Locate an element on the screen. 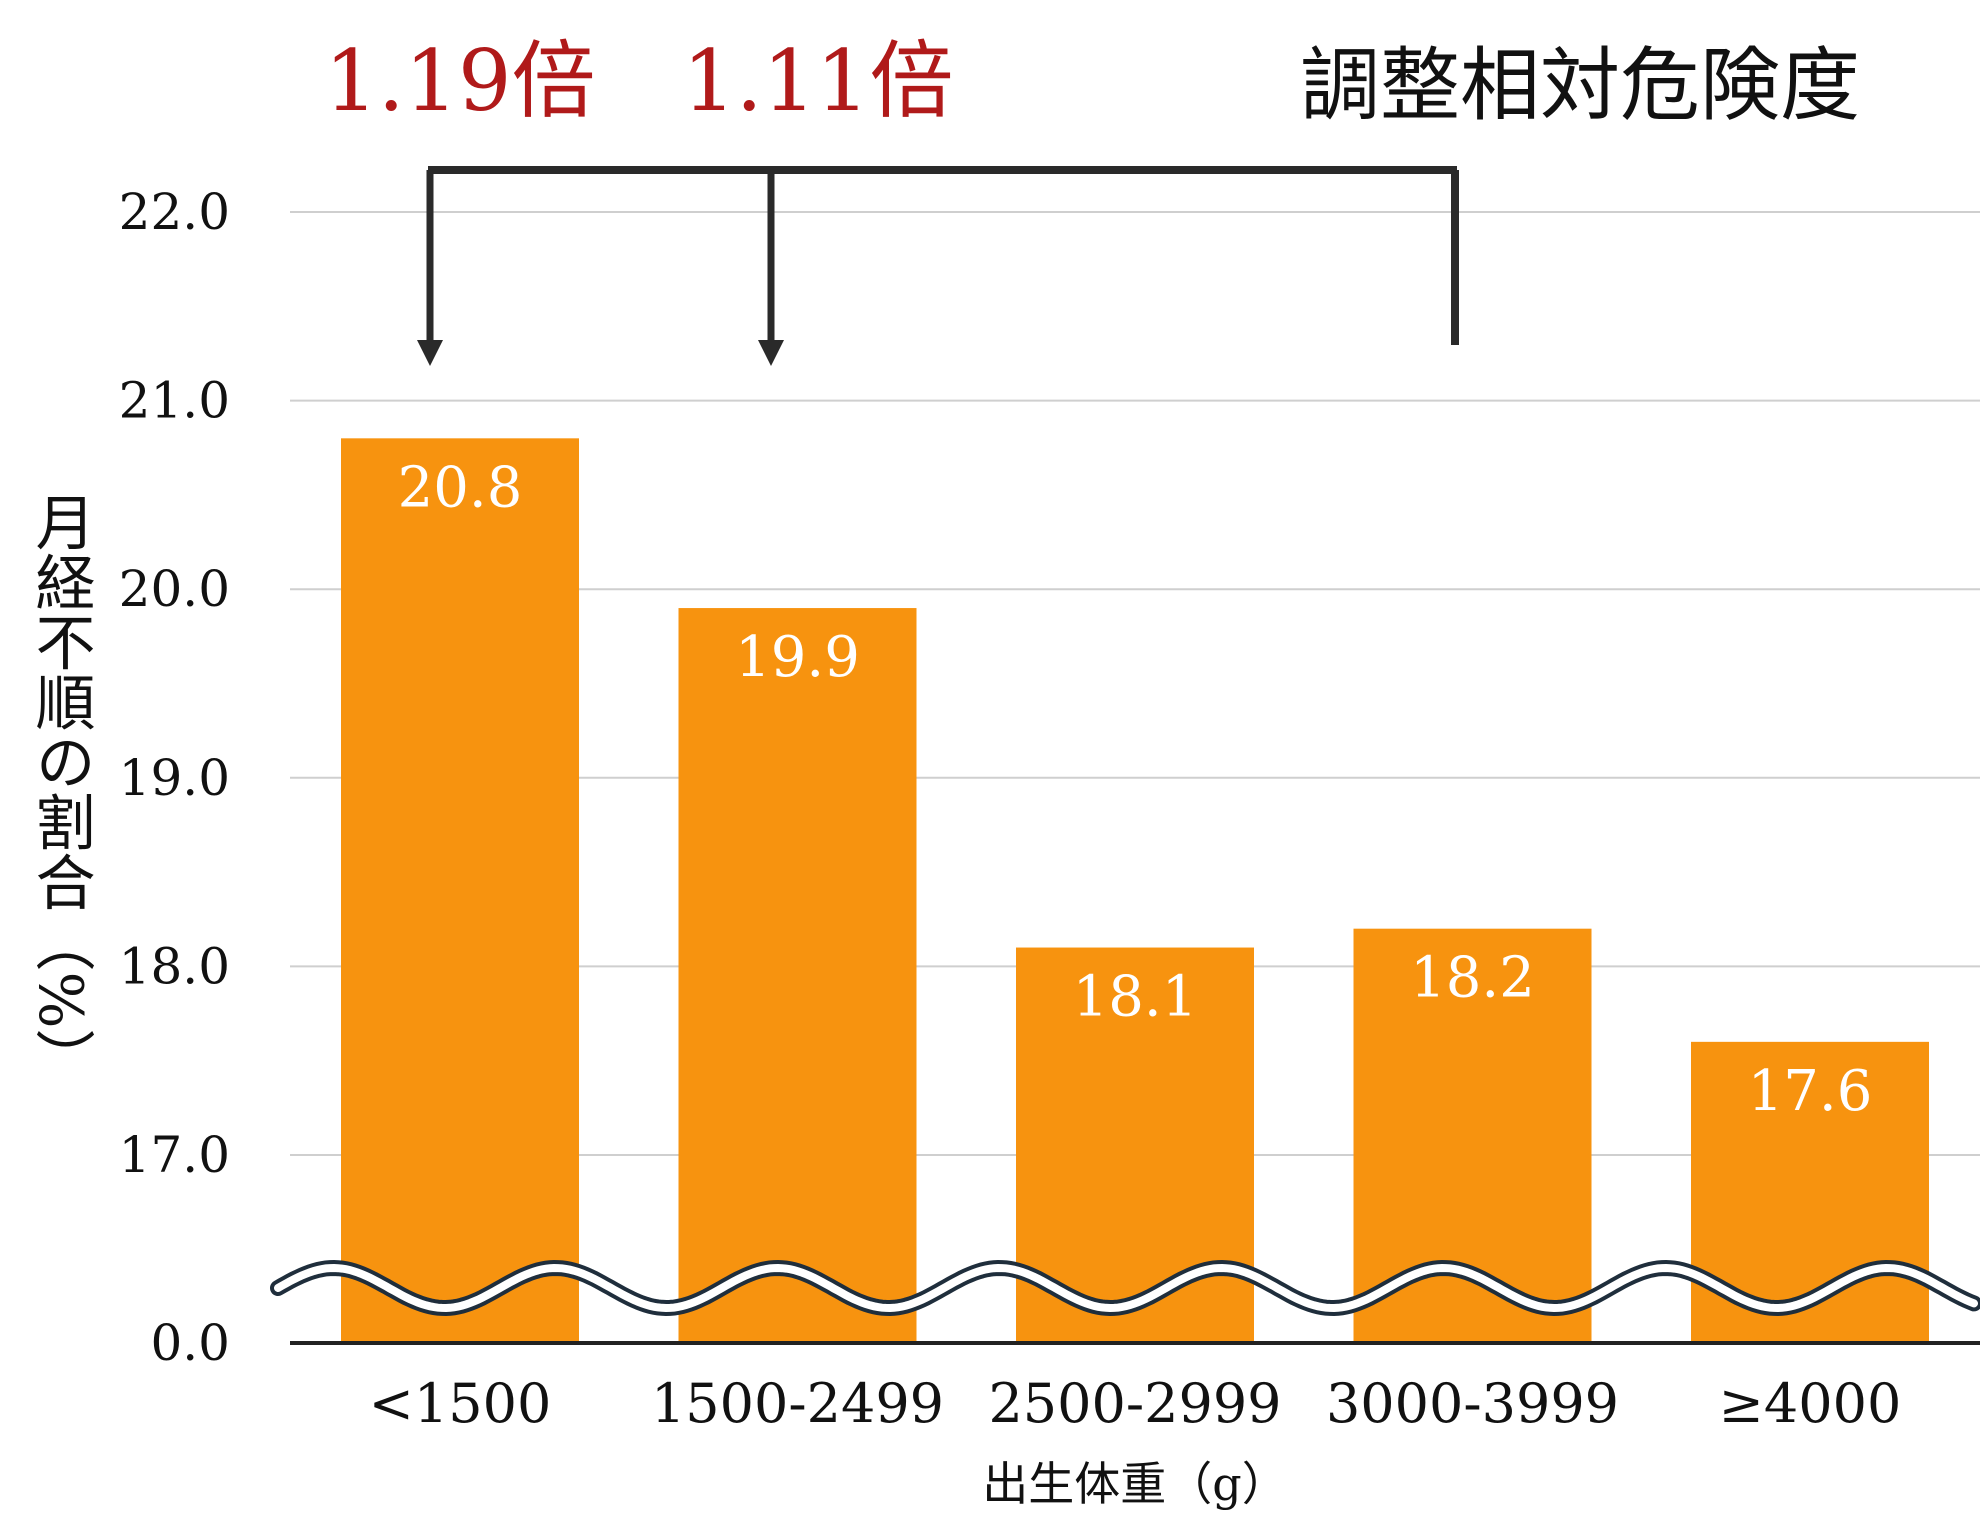  y-axis-label: 月経不順の割合（%） is located at coordinates (60, 789).